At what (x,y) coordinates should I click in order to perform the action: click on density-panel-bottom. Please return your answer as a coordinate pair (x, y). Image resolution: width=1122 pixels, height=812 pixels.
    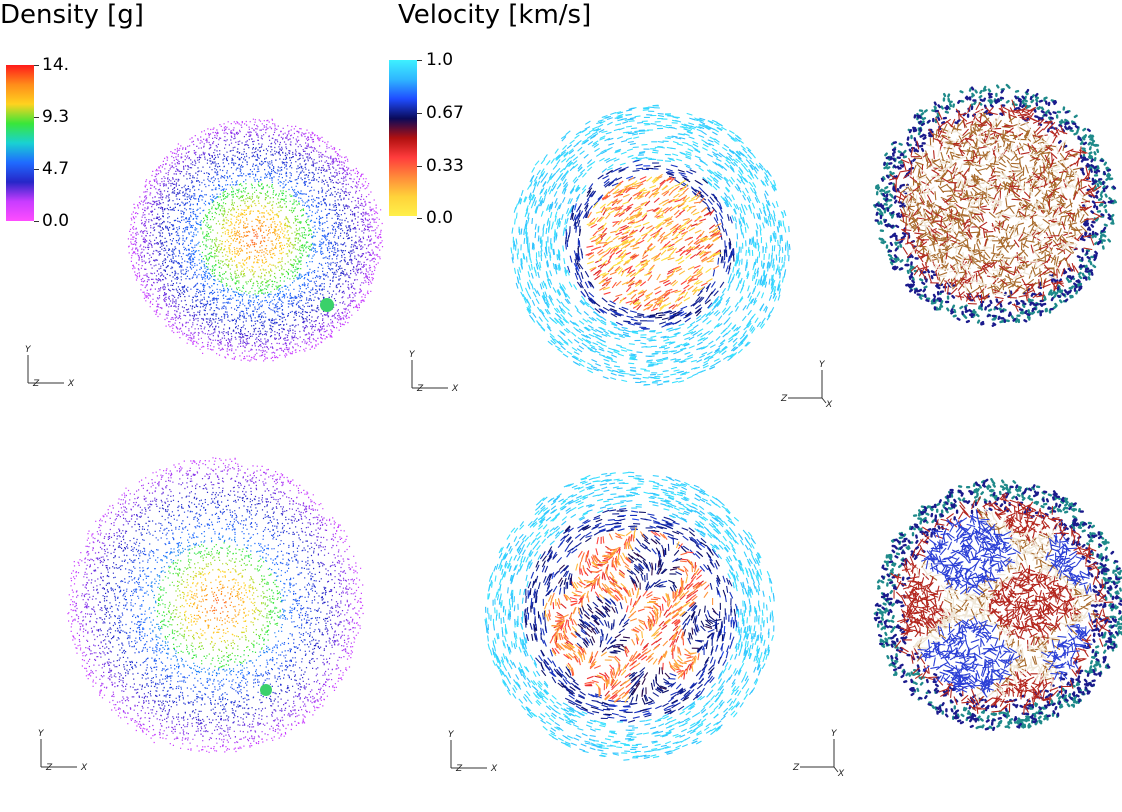
    Looking at the image, I should click on (215, 605).